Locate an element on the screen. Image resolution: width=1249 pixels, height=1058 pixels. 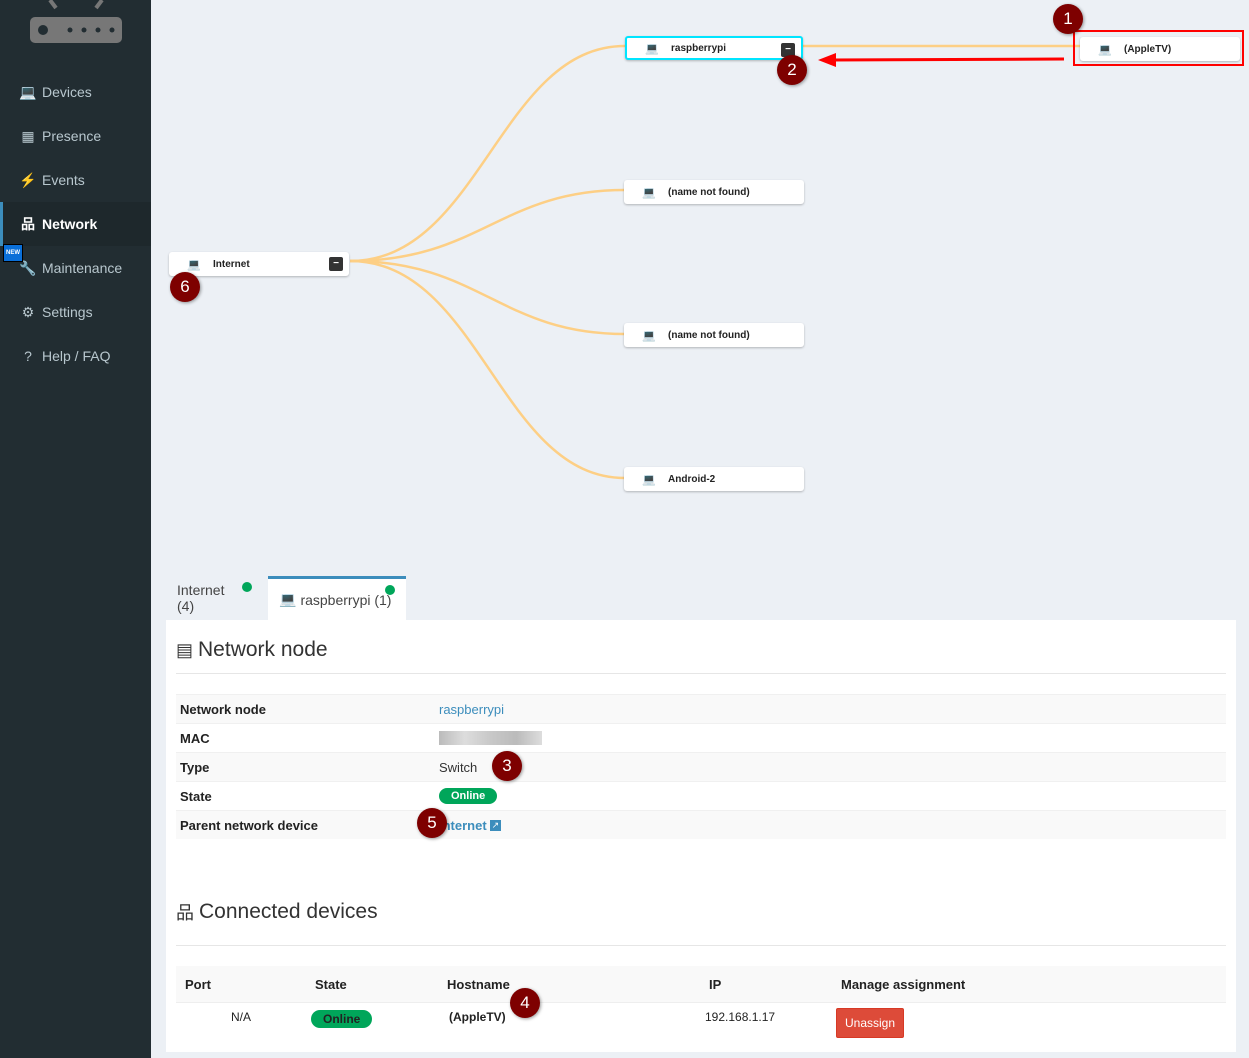
sidebar-item-devices: 💻 Devices is located at coordinates (55, 92).